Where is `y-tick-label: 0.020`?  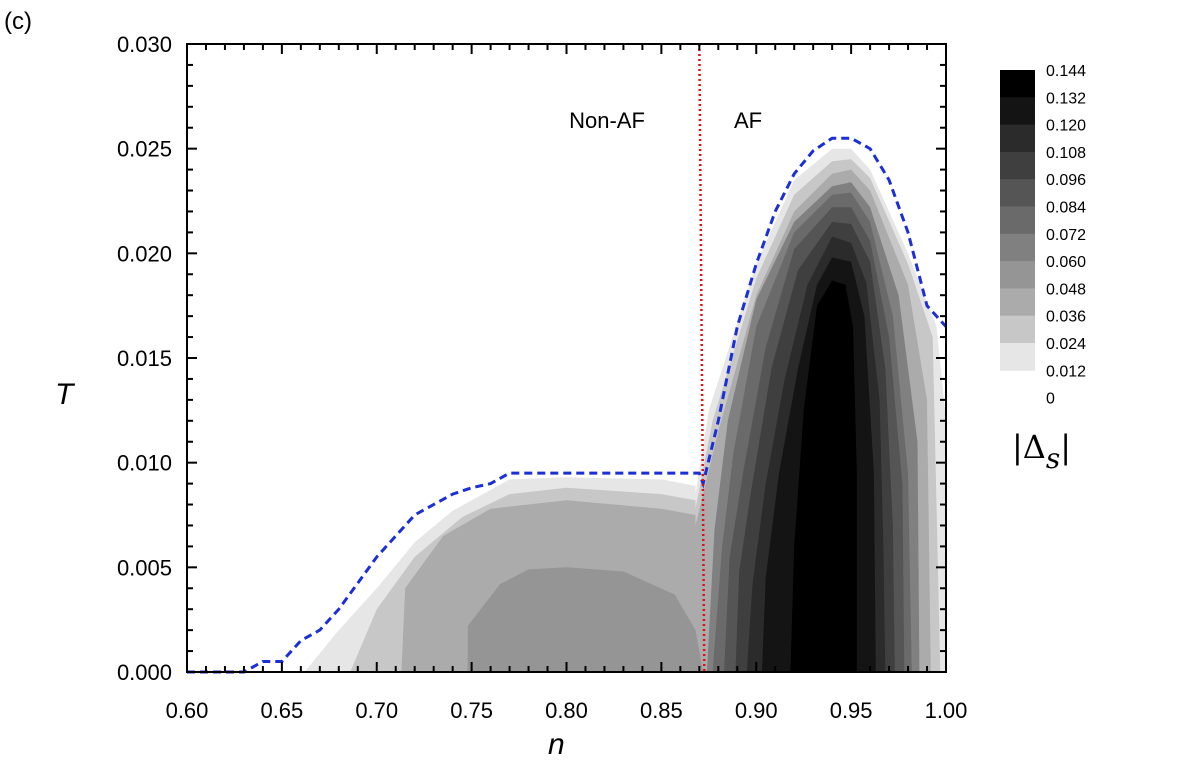
y-tick-label: 0.020 is located at coordinates (144, 253).